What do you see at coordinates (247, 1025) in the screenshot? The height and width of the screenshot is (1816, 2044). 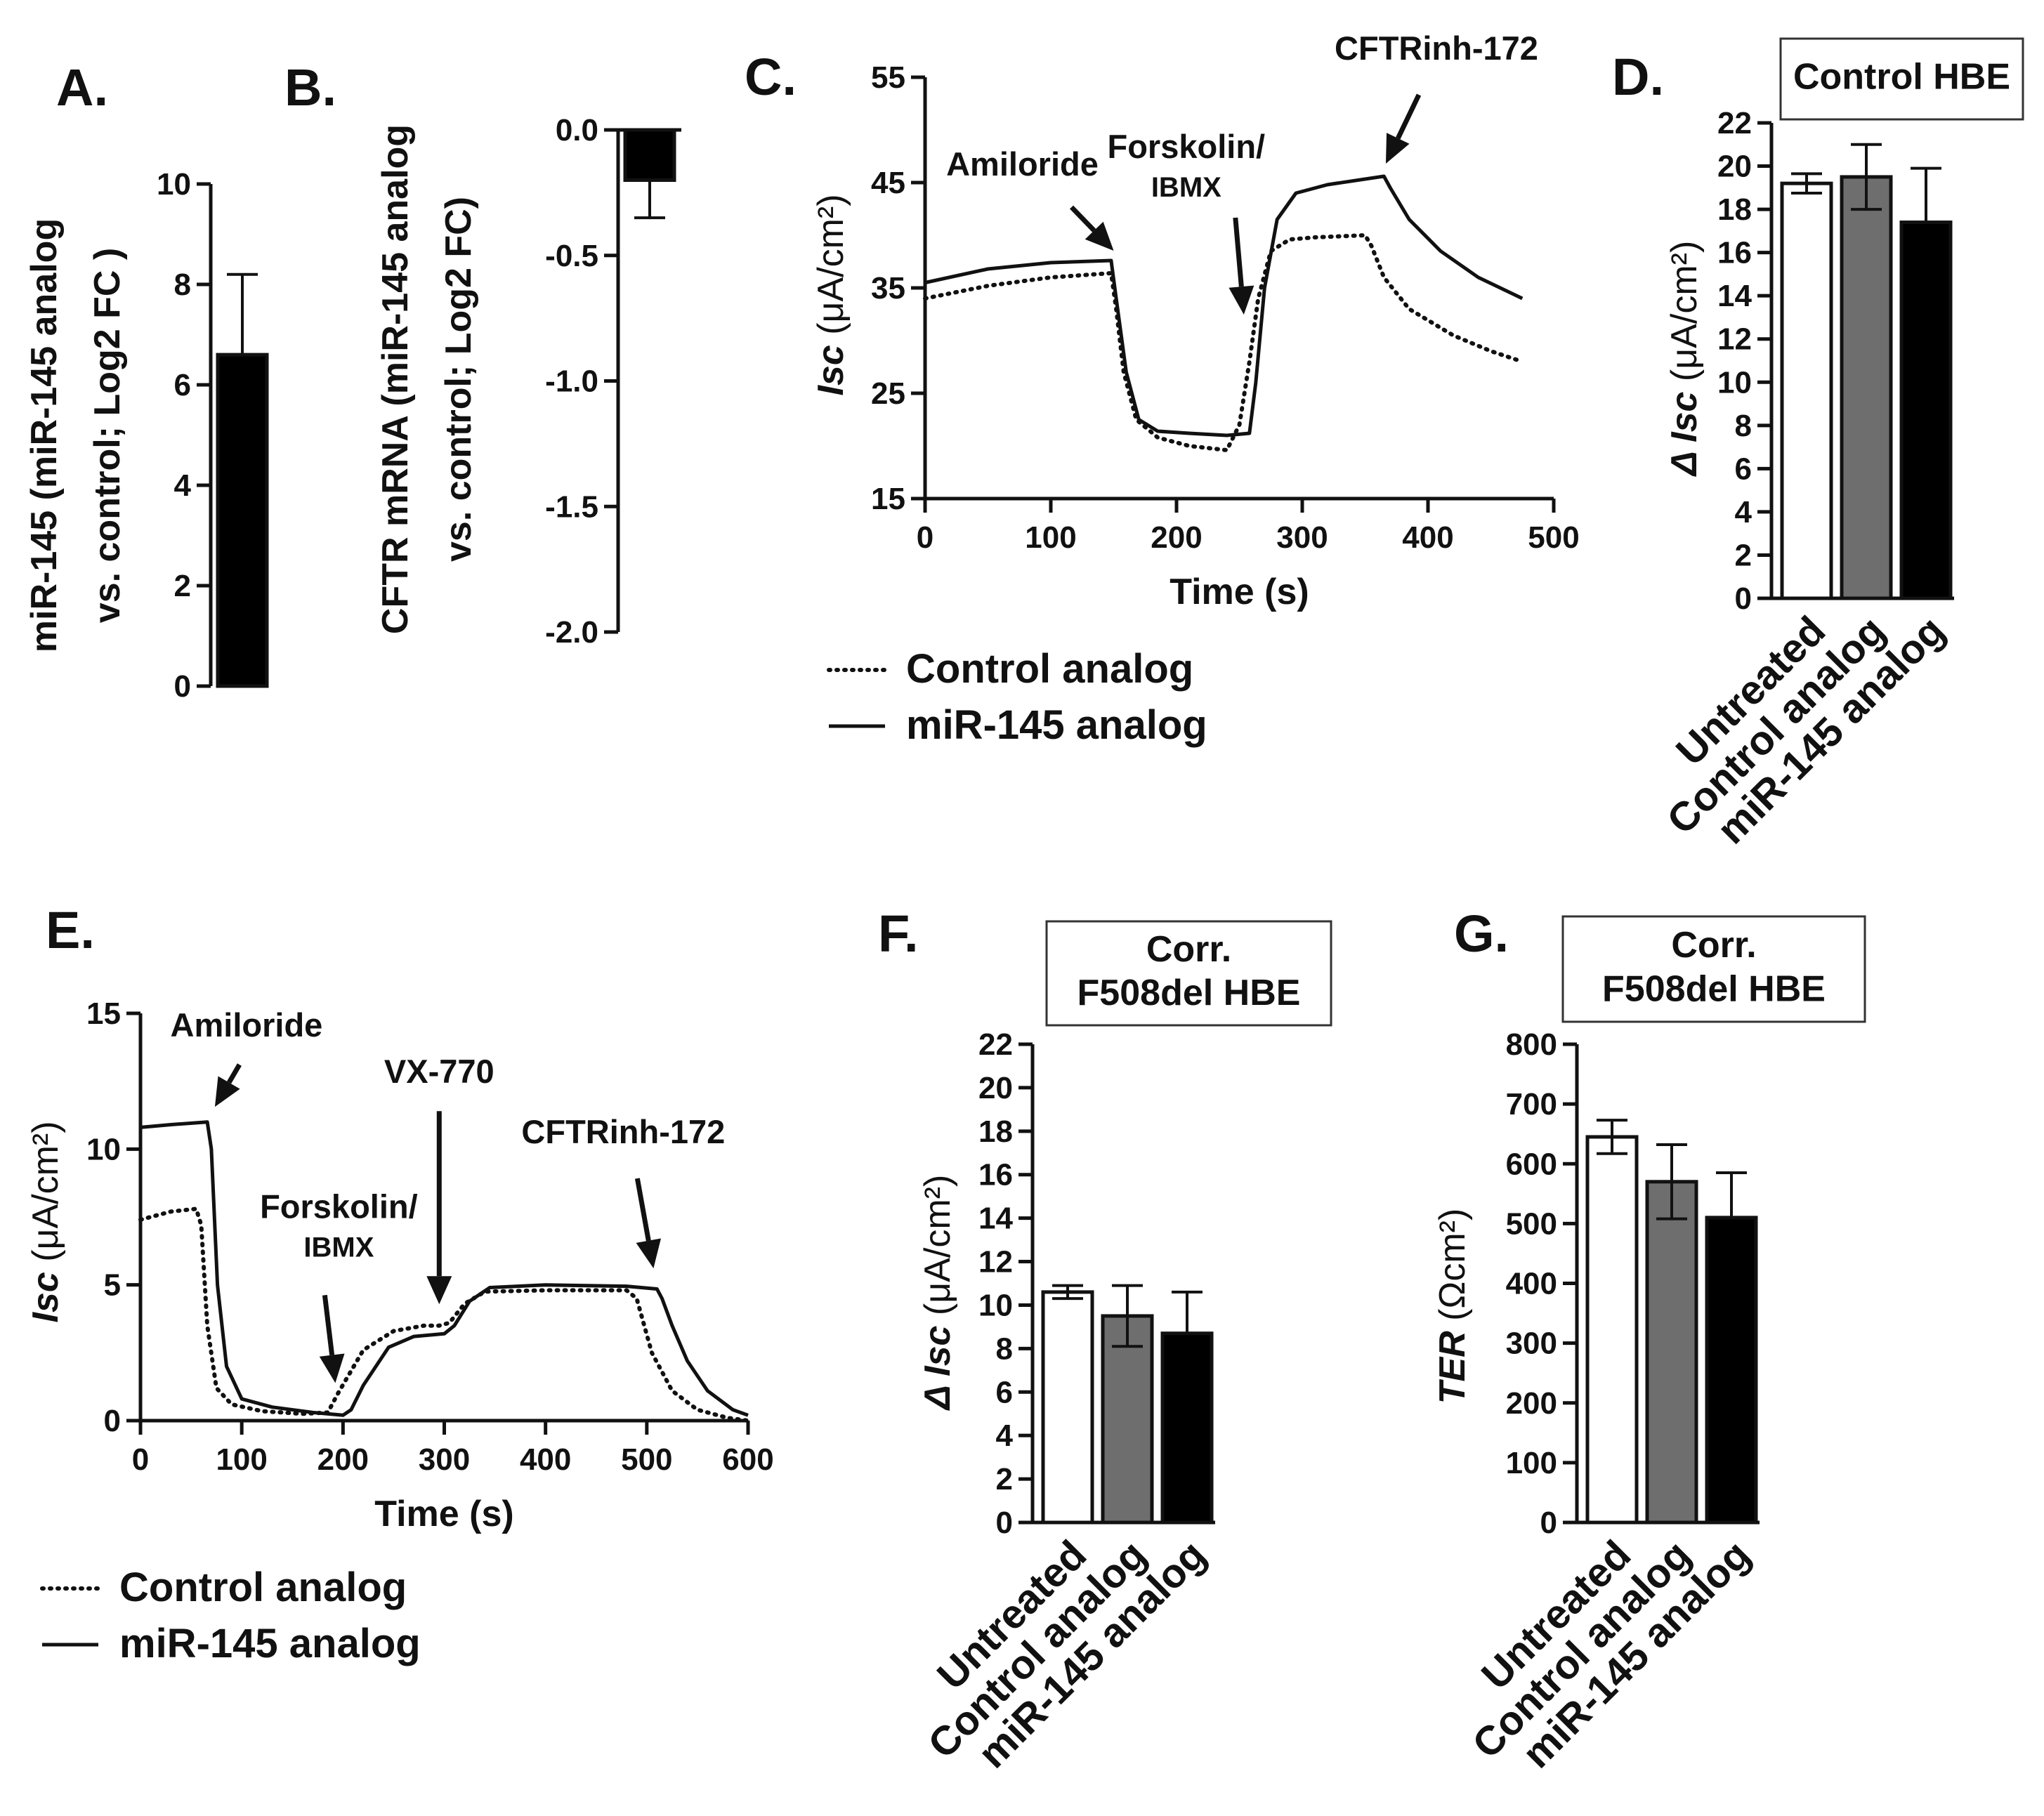 I see `annotation-label: Amiloride` at bounding box center [247, 1025].